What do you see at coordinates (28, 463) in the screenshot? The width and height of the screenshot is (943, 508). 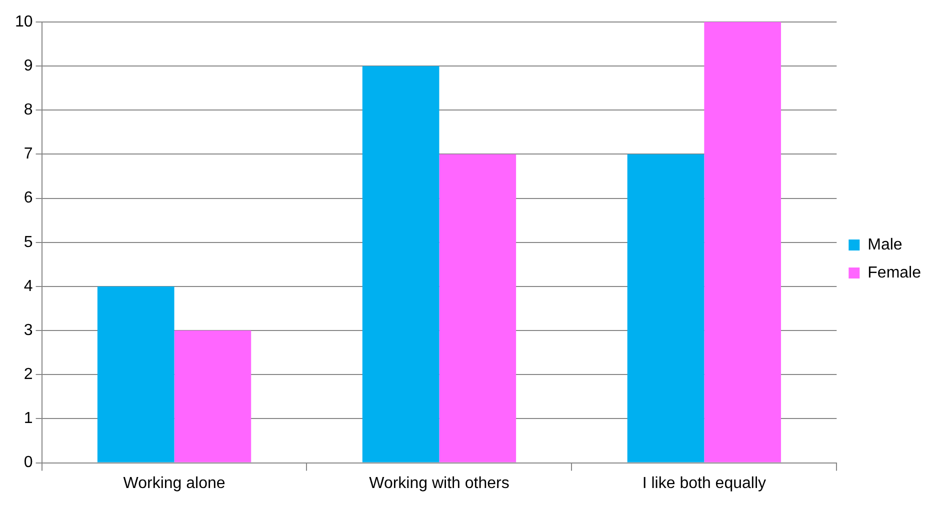 I see `y-tick-label: 0` at bounding box center [28, 463].